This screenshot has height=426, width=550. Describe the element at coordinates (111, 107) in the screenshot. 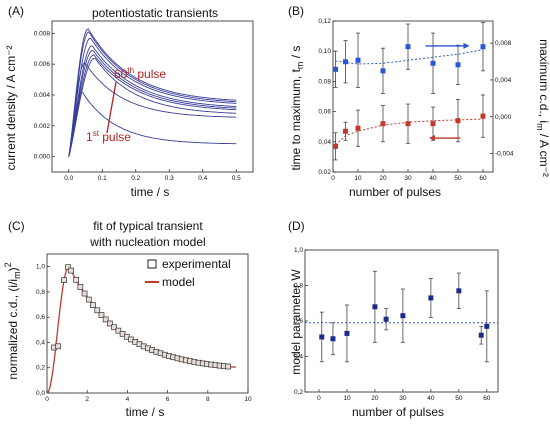

I see `annotation-arrow` at that location.